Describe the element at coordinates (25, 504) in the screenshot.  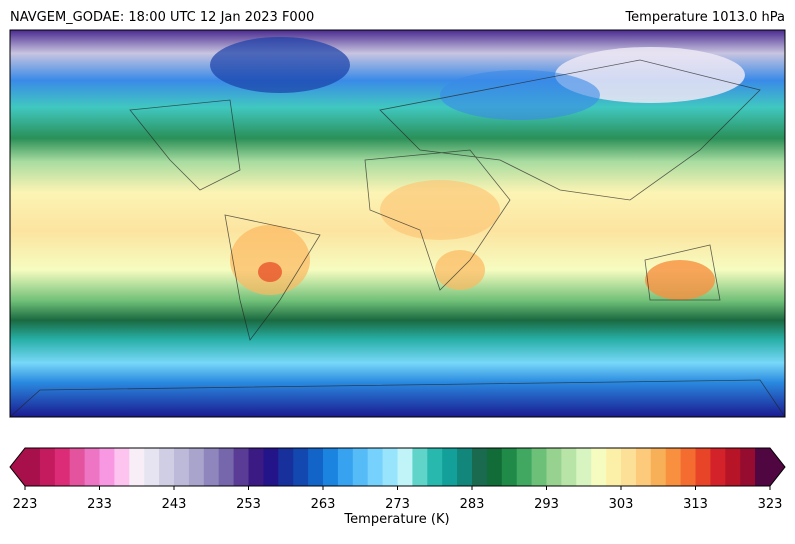
I see `tick-label: 223` at that location.